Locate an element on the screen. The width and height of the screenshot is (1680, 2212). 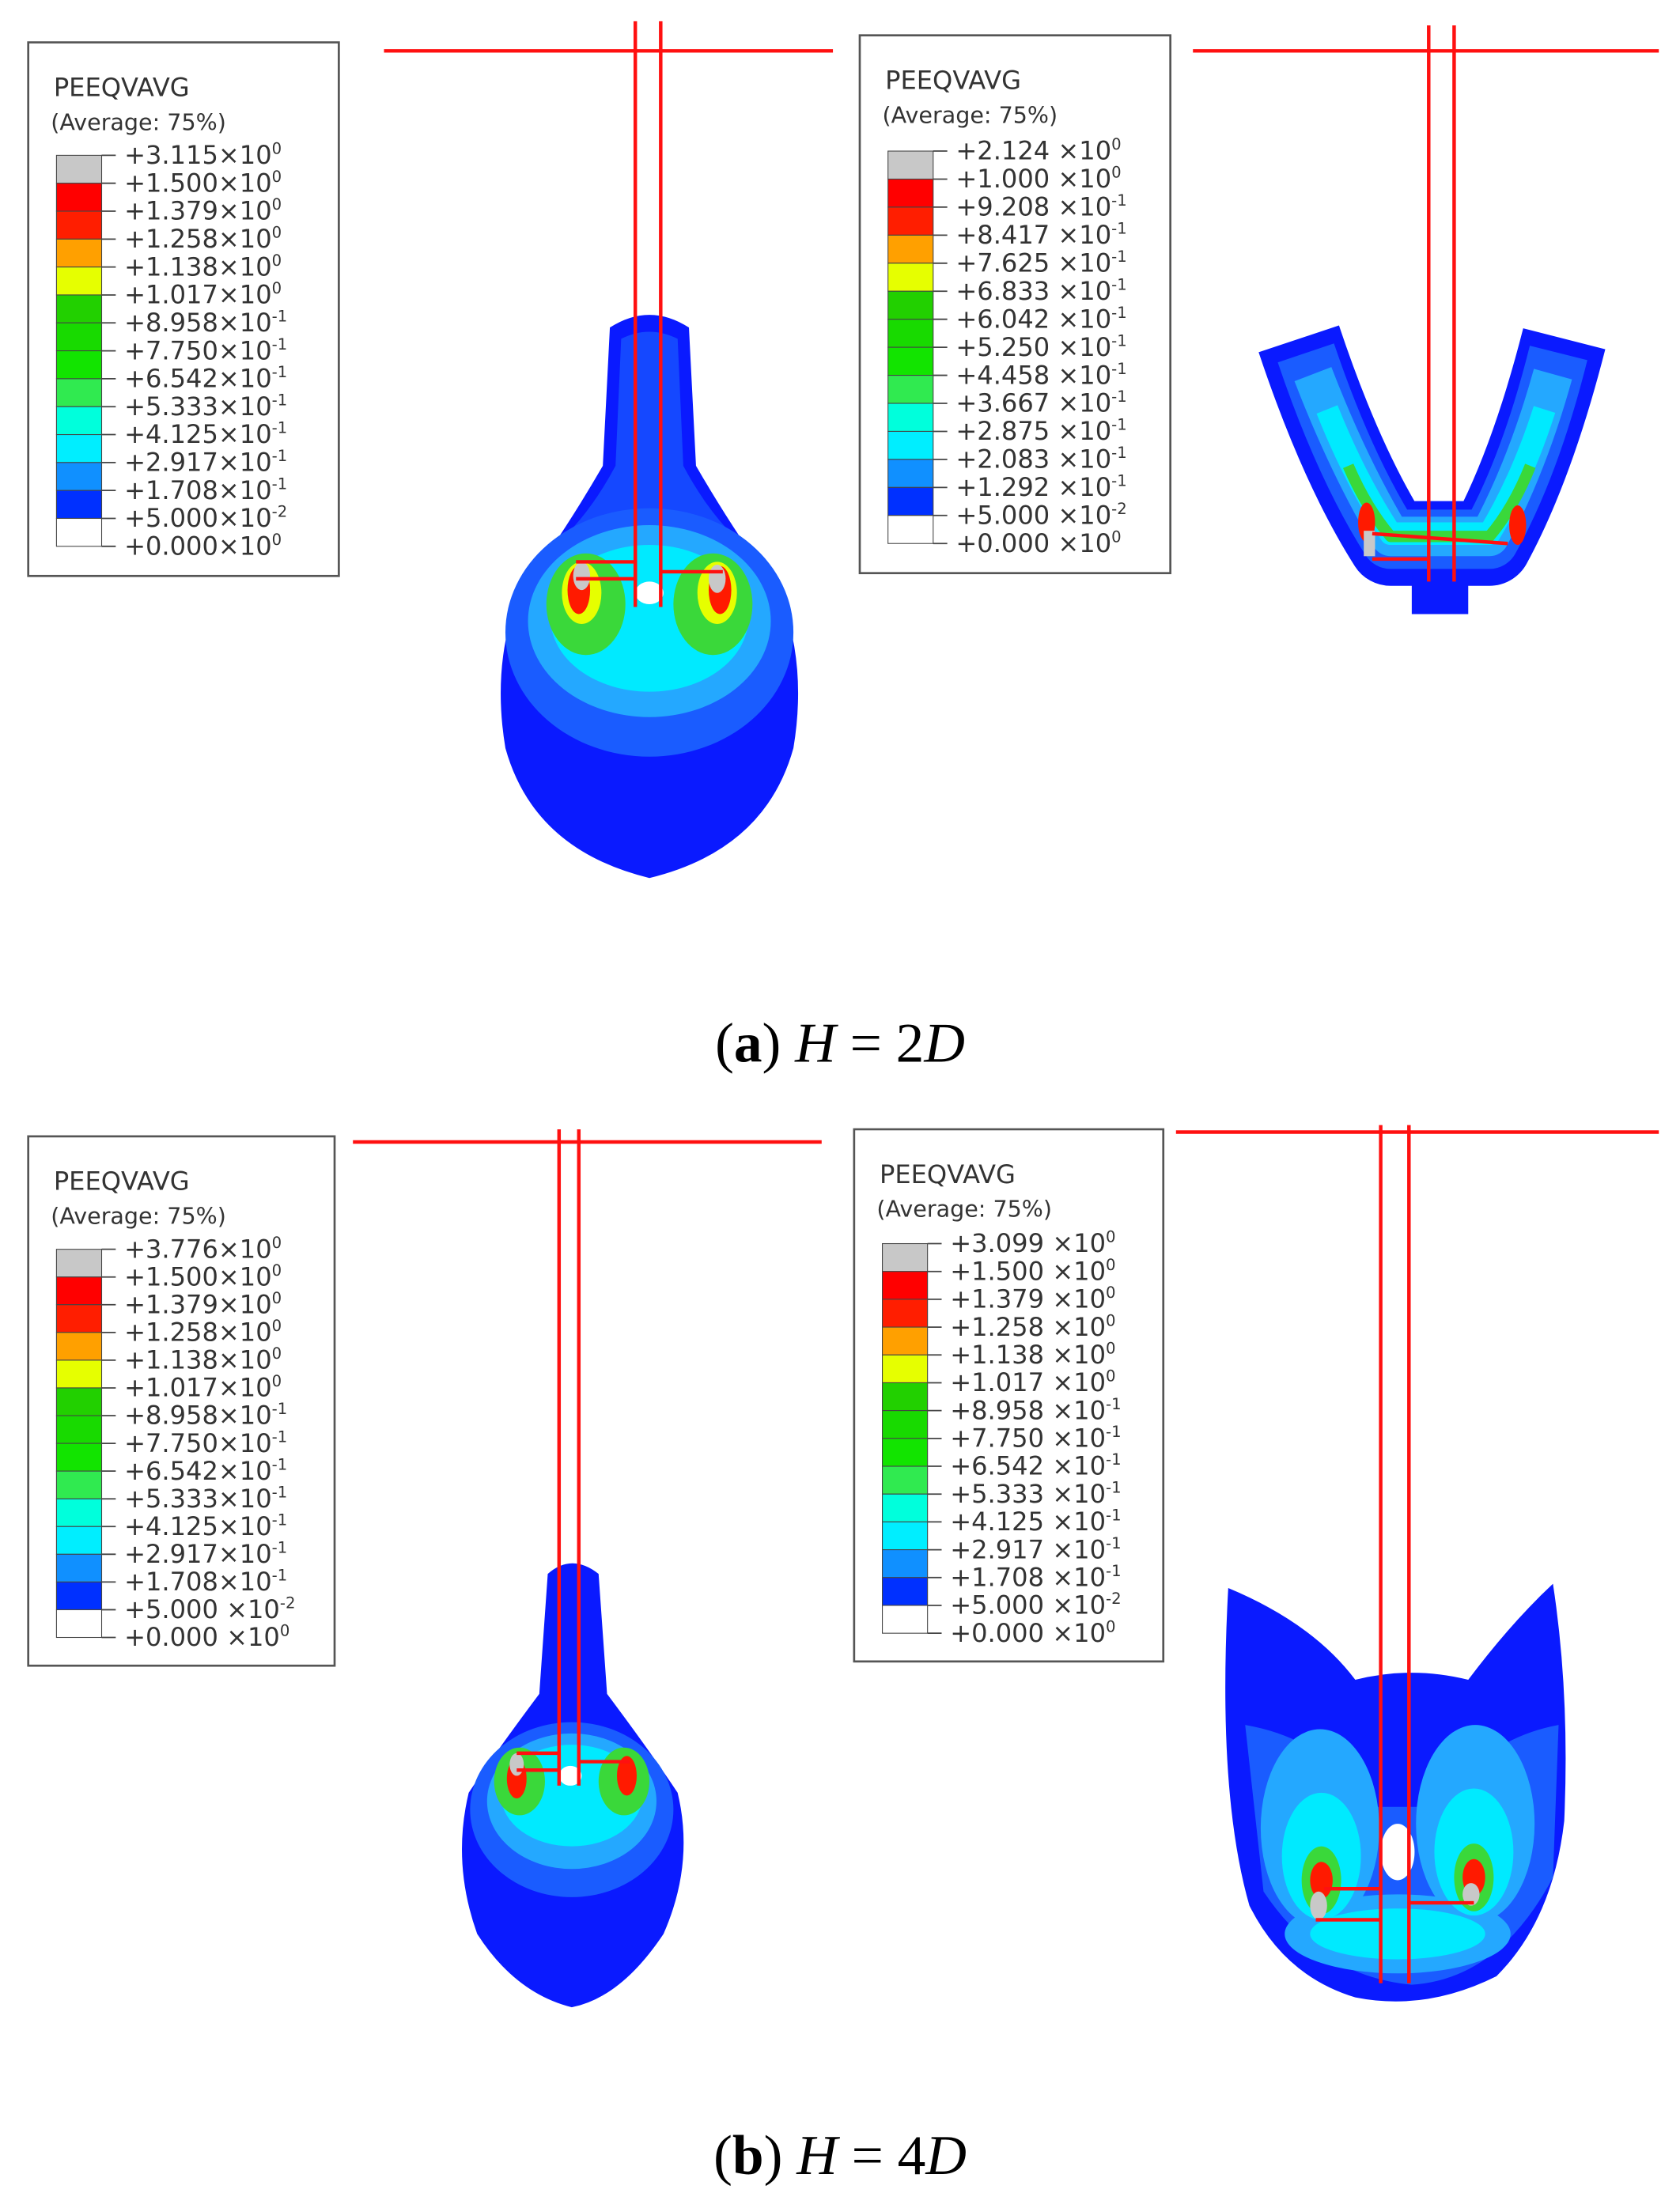
legend-label: +1.017 ×100 is located at coordinates (1032, 1382).